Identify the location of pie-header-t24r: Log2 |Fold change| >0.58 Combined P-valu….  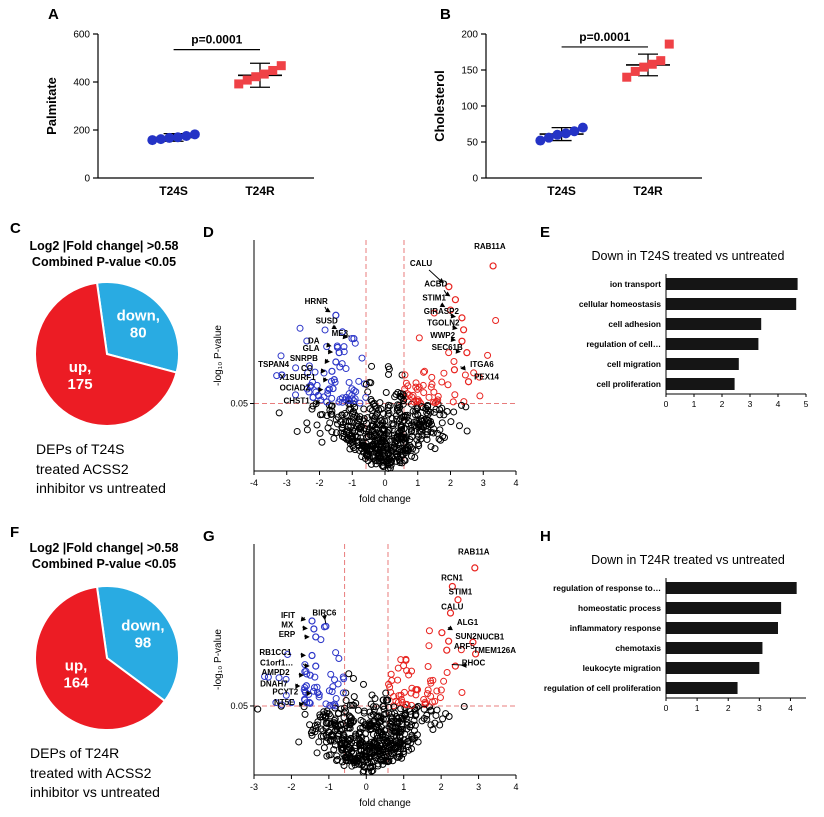
(104, 556).